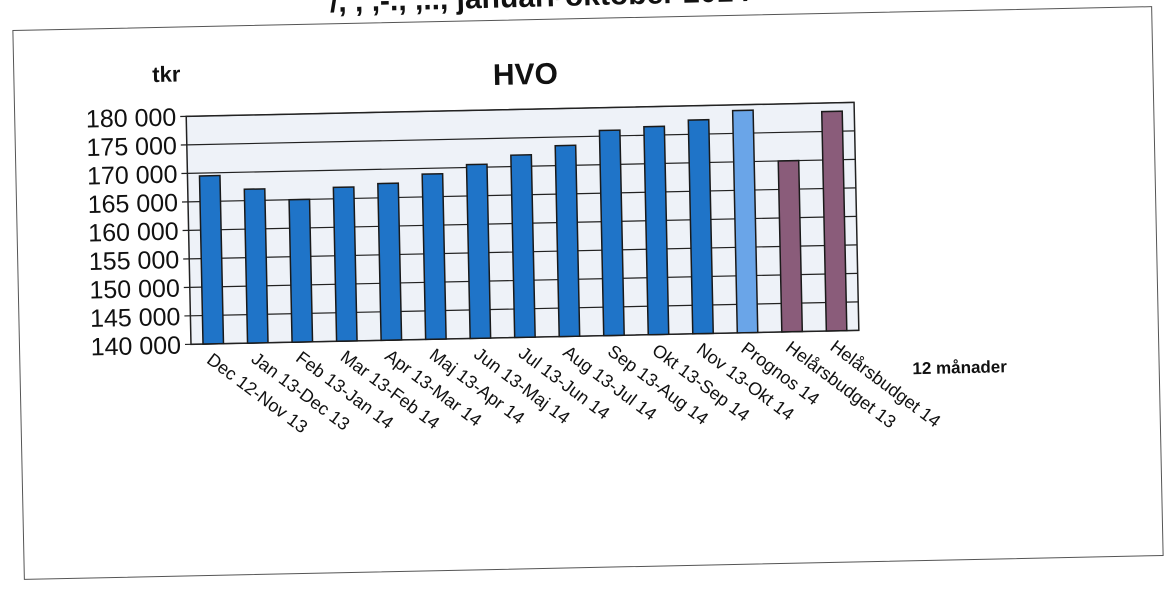  What do you see at coordinates (135, 318) in the screenshot?
I see `y-tick-label: 145 000` at bounding box center [135, 318].